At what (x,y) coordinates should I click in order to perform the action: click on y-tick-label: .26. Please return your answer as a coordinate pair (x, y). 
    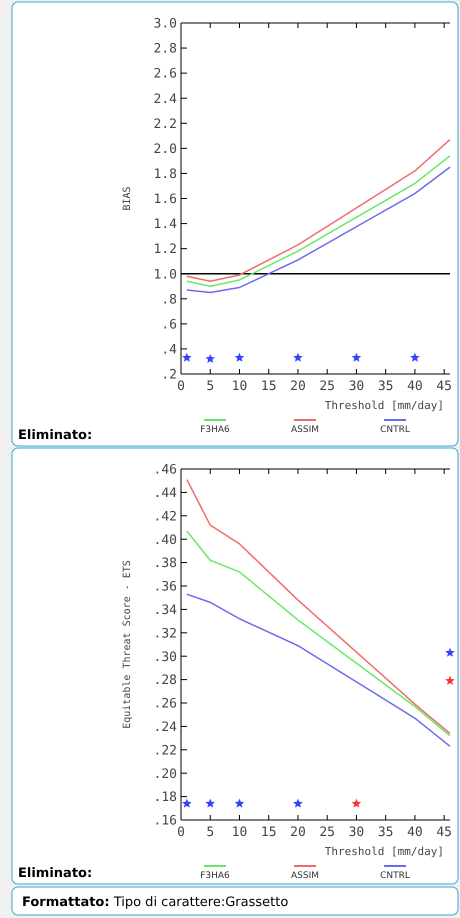
    Looking at the image, I should click on (165, 704).